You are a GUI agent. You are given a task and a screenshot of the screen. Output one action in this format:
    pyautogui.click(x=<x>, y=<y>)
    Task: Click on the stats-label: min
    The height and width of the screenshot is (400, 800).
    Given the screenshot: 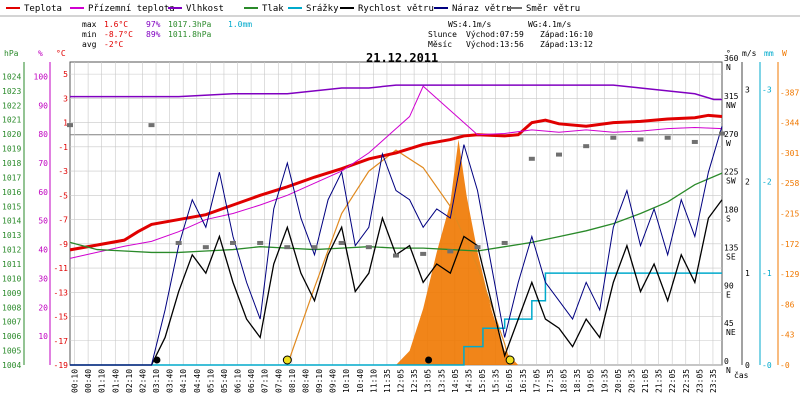 What is the action you would take?
    pyautogui.click(x=89, y=34)
    